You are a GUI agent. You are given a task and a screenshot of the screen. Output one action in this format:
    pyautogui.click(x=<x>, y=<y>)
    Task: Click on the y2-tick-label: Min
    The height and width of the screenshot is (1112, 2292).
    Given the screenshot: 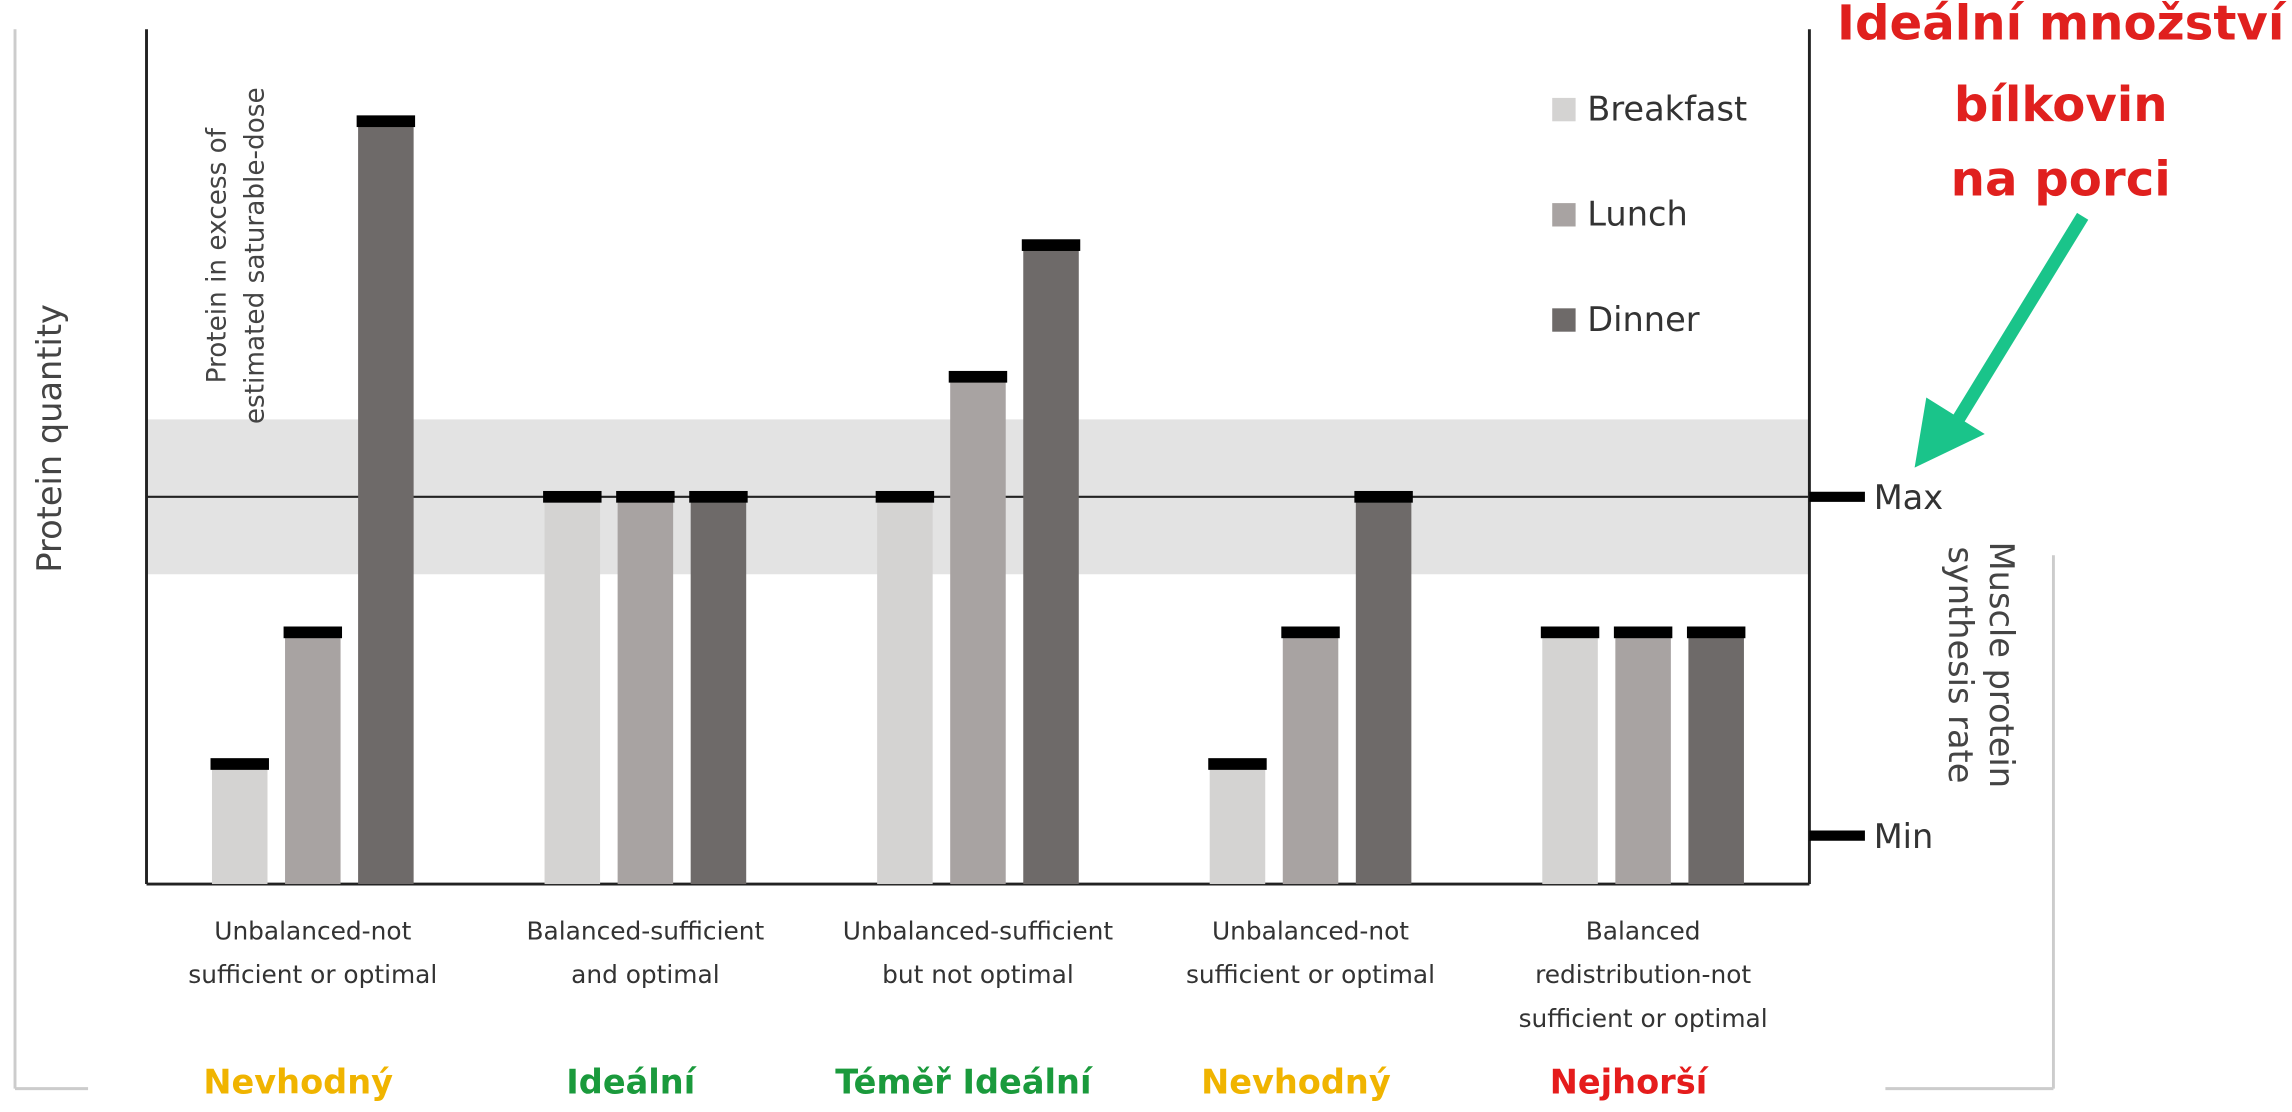 What is the action you would take?
    pyautogui.click(x=1904, y=836)
    